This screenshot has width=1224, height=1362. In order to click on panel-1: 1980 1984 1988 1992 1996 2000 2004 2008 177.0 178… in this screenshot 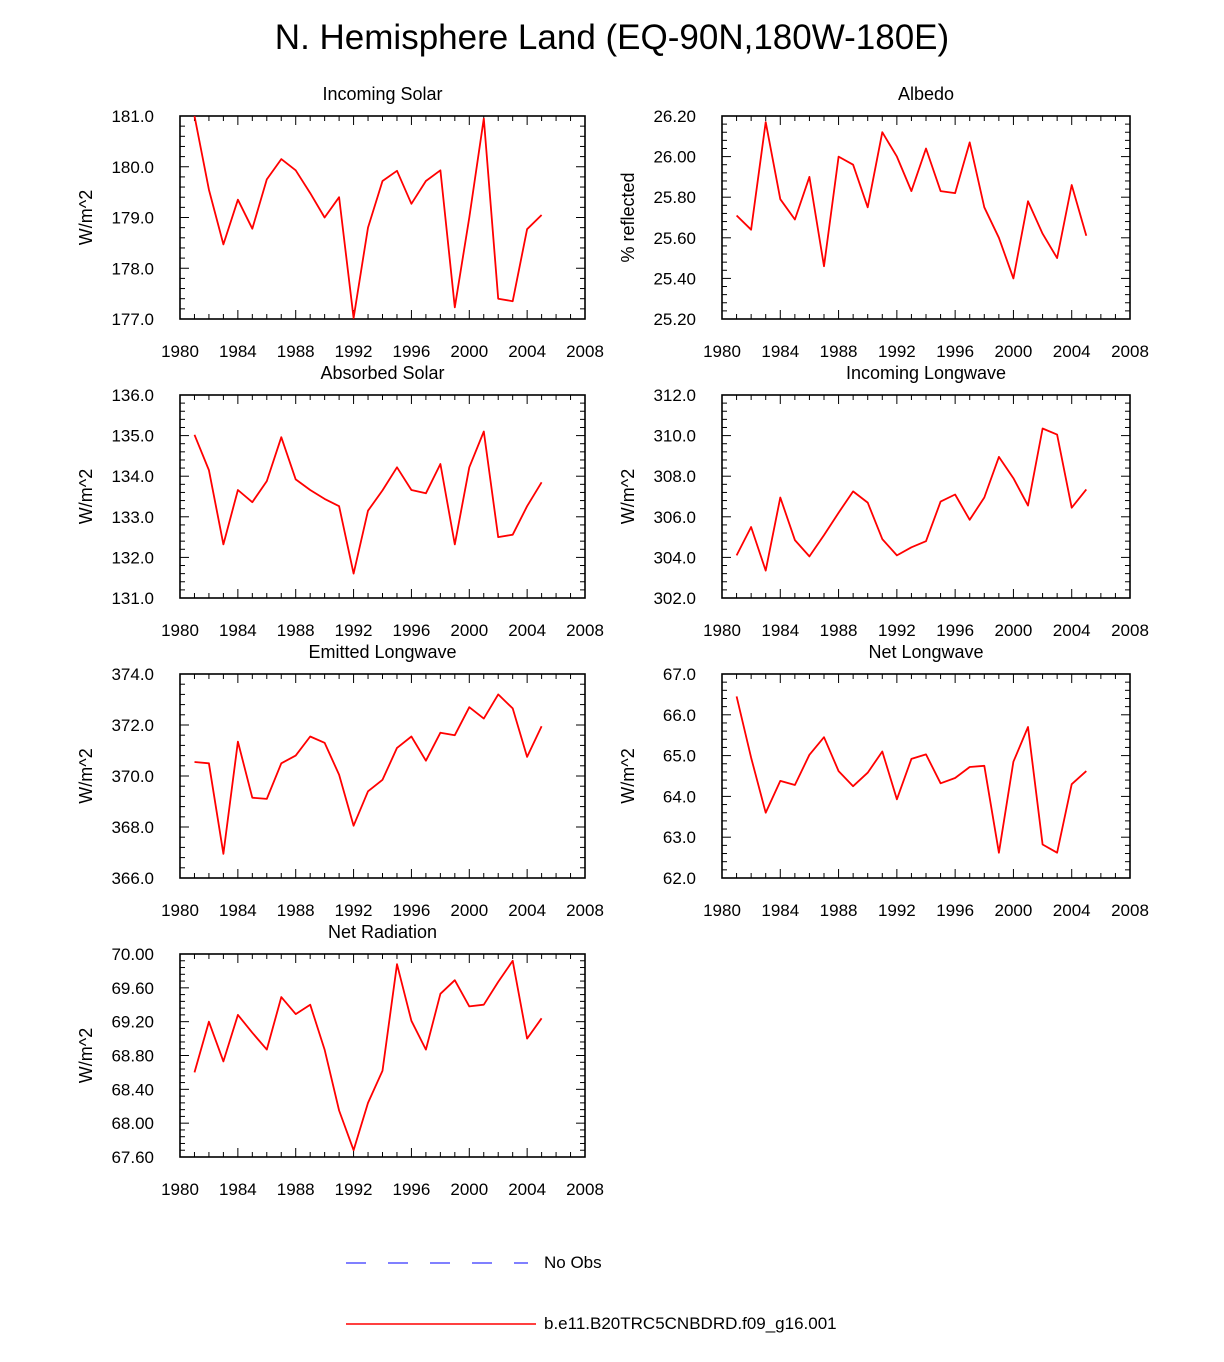, I will do `click(340, 222)`.